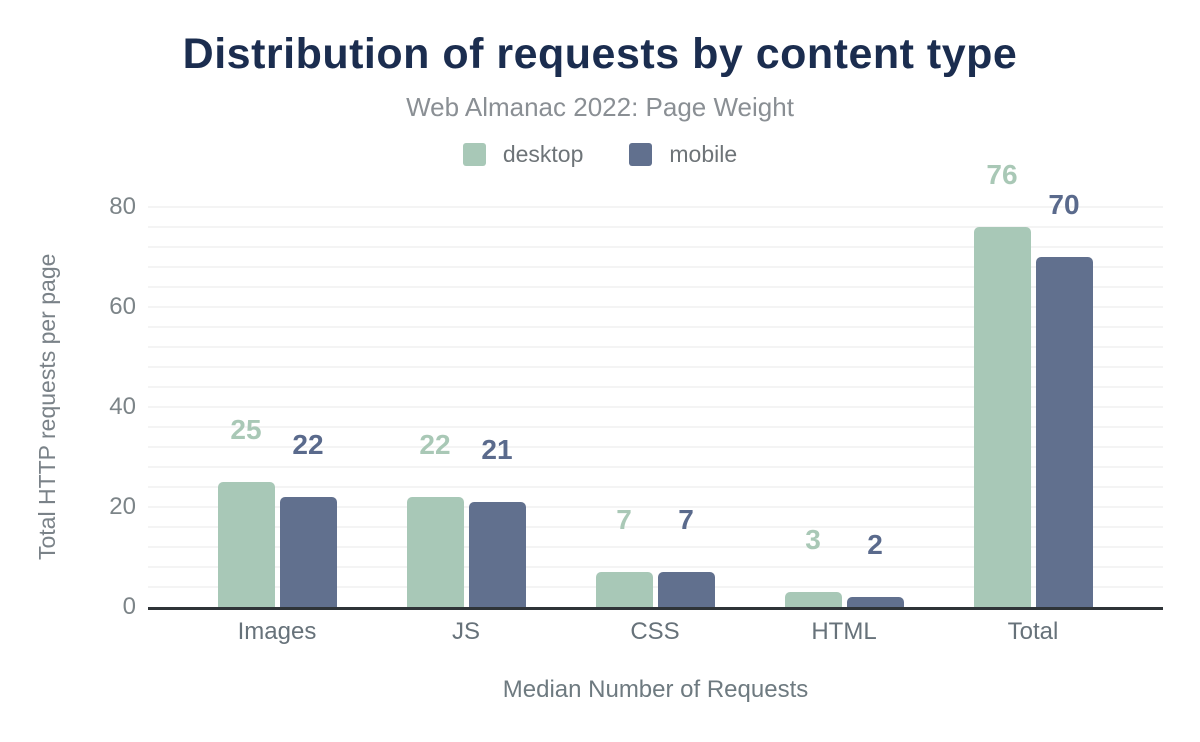 This screenshot has height=742, width=1200. I want to click on y-axis-title: Total HTTP requests per page, so click(47, 407).